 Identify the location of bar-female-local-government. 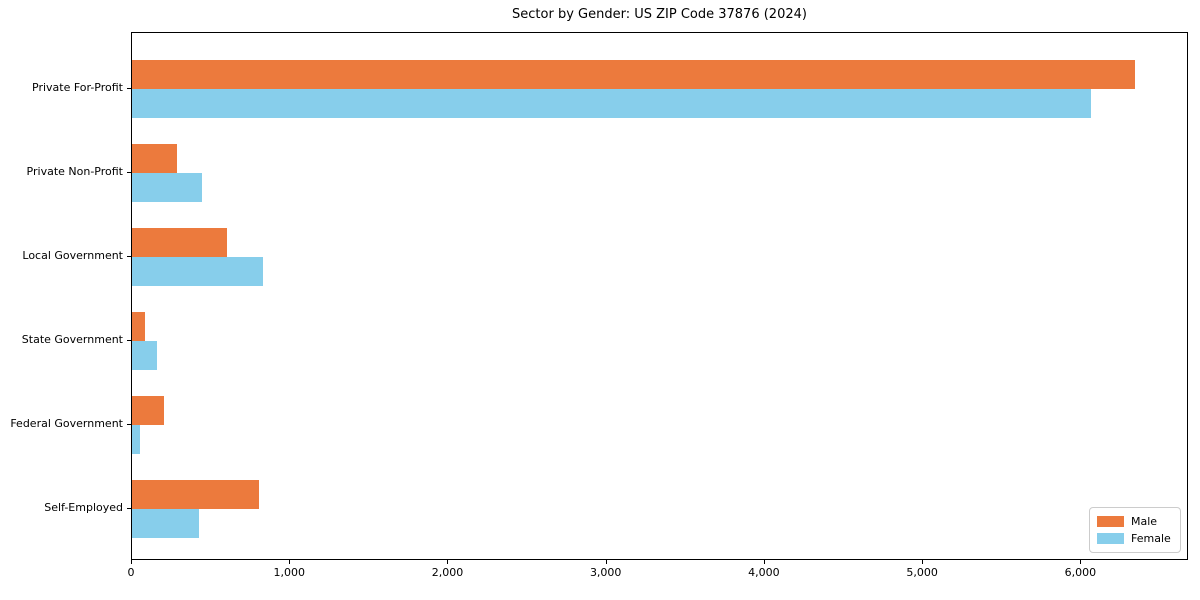
(197, 271).